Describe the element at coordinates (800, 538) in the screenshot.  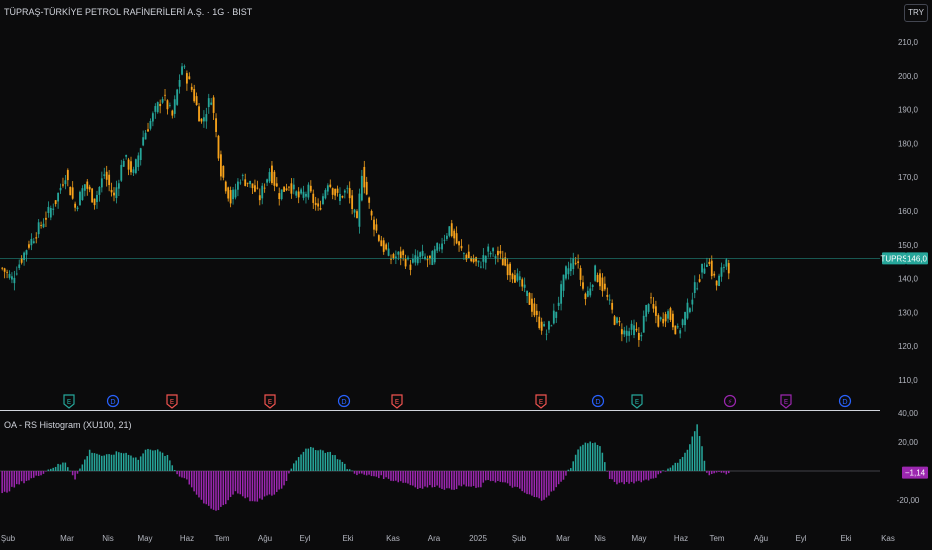
I see `x-tick-label: Eyl` at that location.